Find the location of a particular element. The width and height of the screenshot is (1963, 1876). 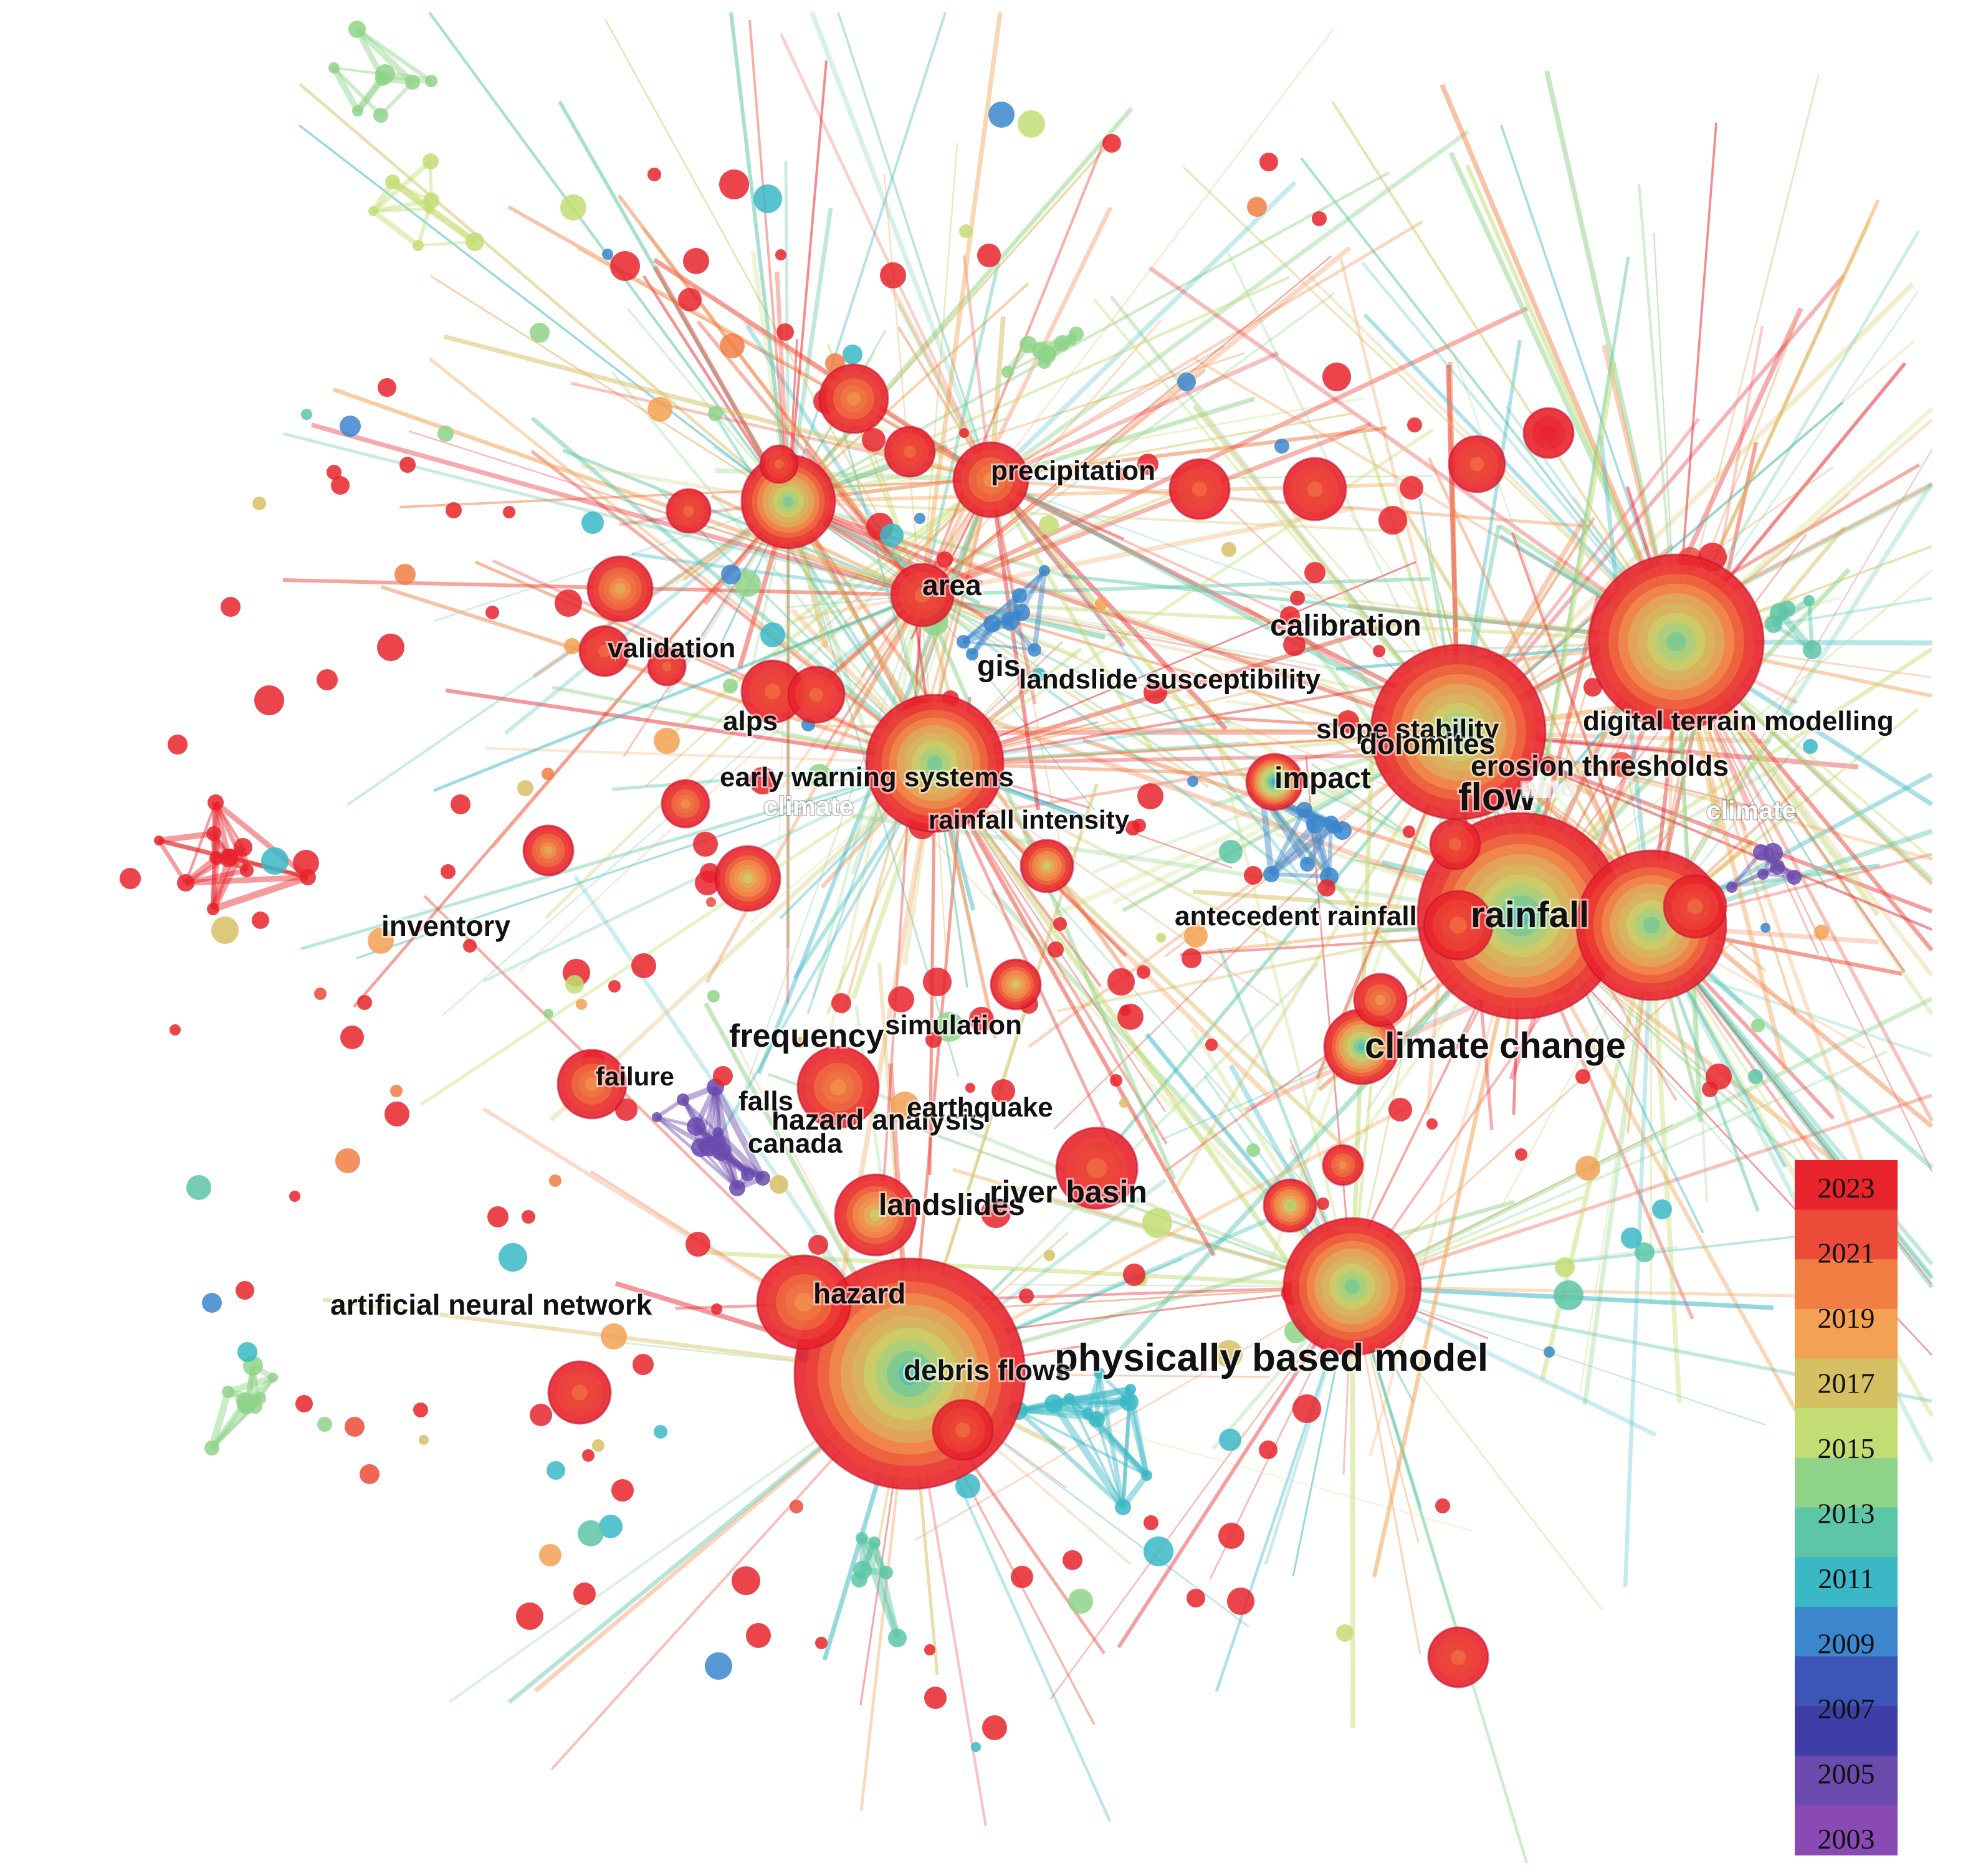

label-rainfall: rainfall is located at coordinates (1530, 915).